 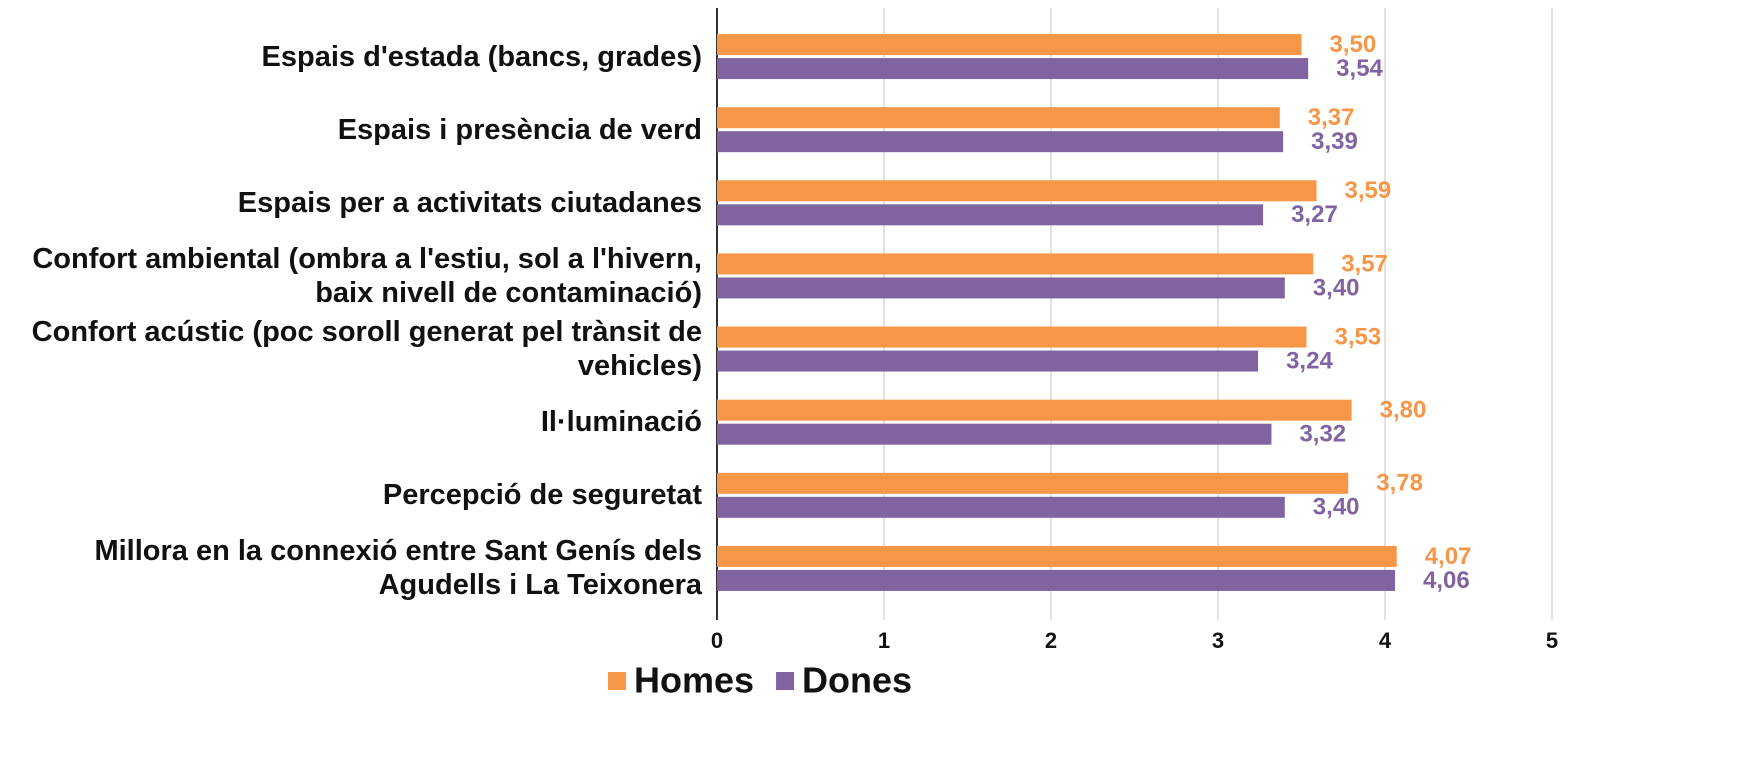 I want to click on value-label: 3,24, so click(x=1309, y=360).